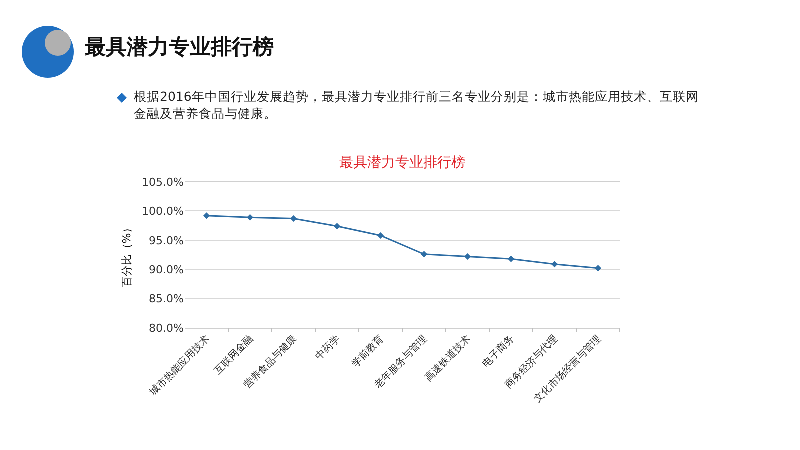 This screenshot has width=800, height=450. What do you see at coordinates (498, 351) in the screenshot?
I see `x-tick-label: 电子商务` at bounding box center [498, 351].